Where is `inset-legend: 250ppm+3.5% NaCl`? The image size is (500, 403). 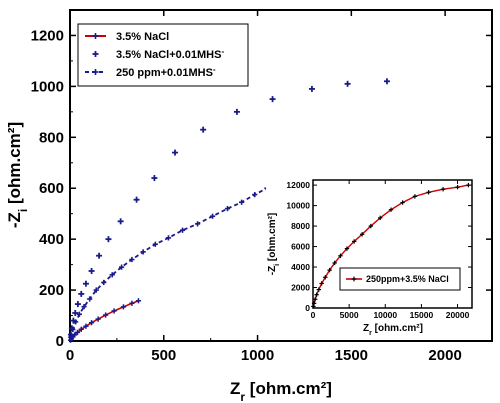
inset-legend: 250ppm+3.5% NaCl is located at coordinates (400, 279).